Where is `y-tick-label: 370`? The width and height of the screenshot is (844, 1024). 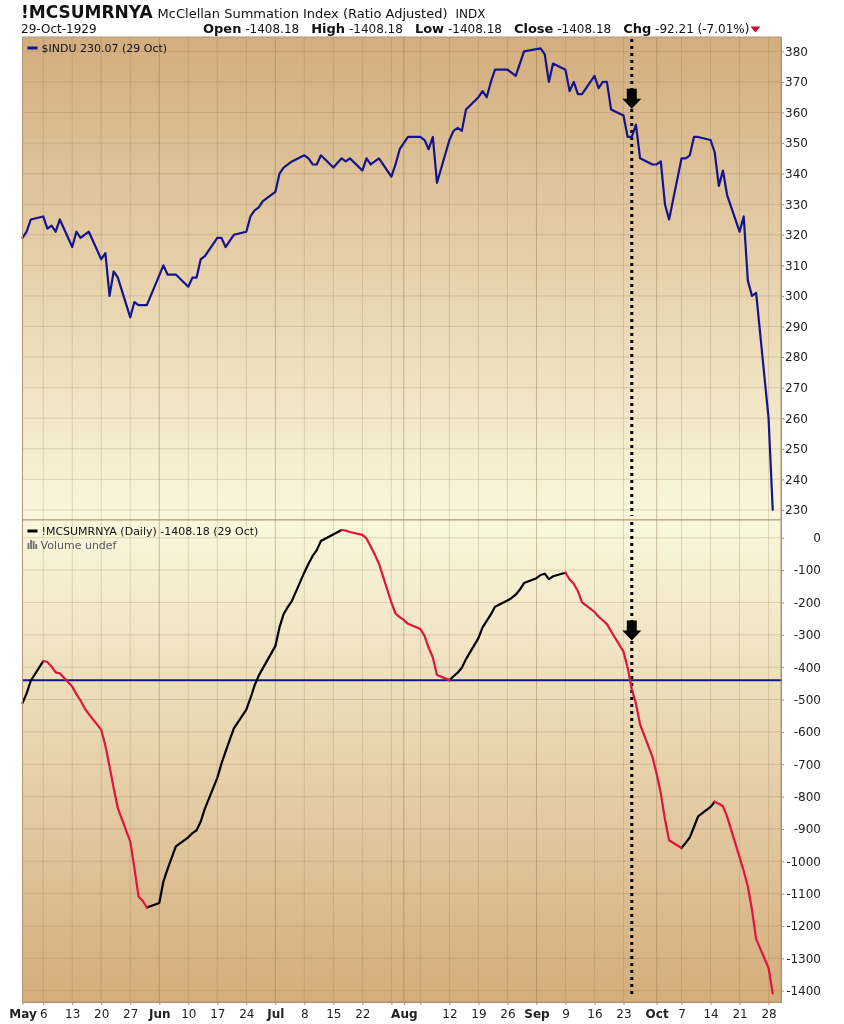 y-tick-label: 370 is located at coordinates (796, 82).